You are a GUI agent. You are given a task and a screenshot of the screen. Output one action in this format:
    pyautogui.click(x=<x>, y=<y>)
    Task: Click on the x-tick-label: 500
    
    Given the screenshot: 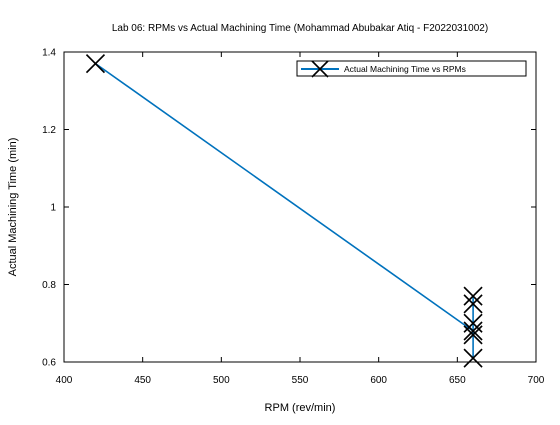 What is the action you would take?
    pyautogui.click(x=221, y=380)
    